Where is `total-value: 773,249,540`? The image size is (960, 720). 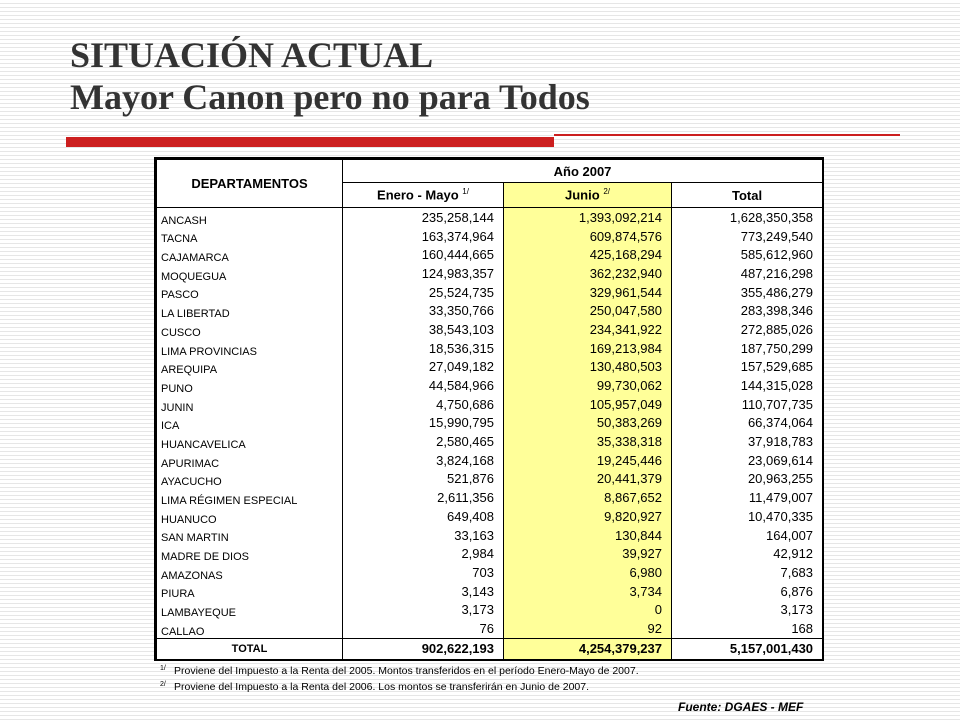
total-value: 773,249,540 is located at coordinates (747, 236).